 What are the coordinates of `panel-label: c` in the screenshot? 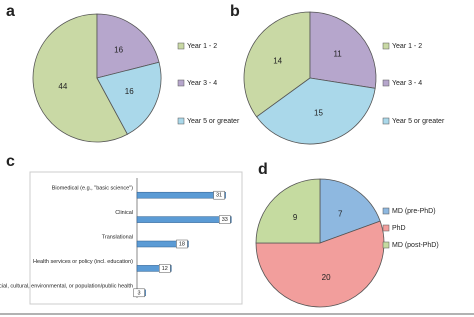 It's located at (10, 161).